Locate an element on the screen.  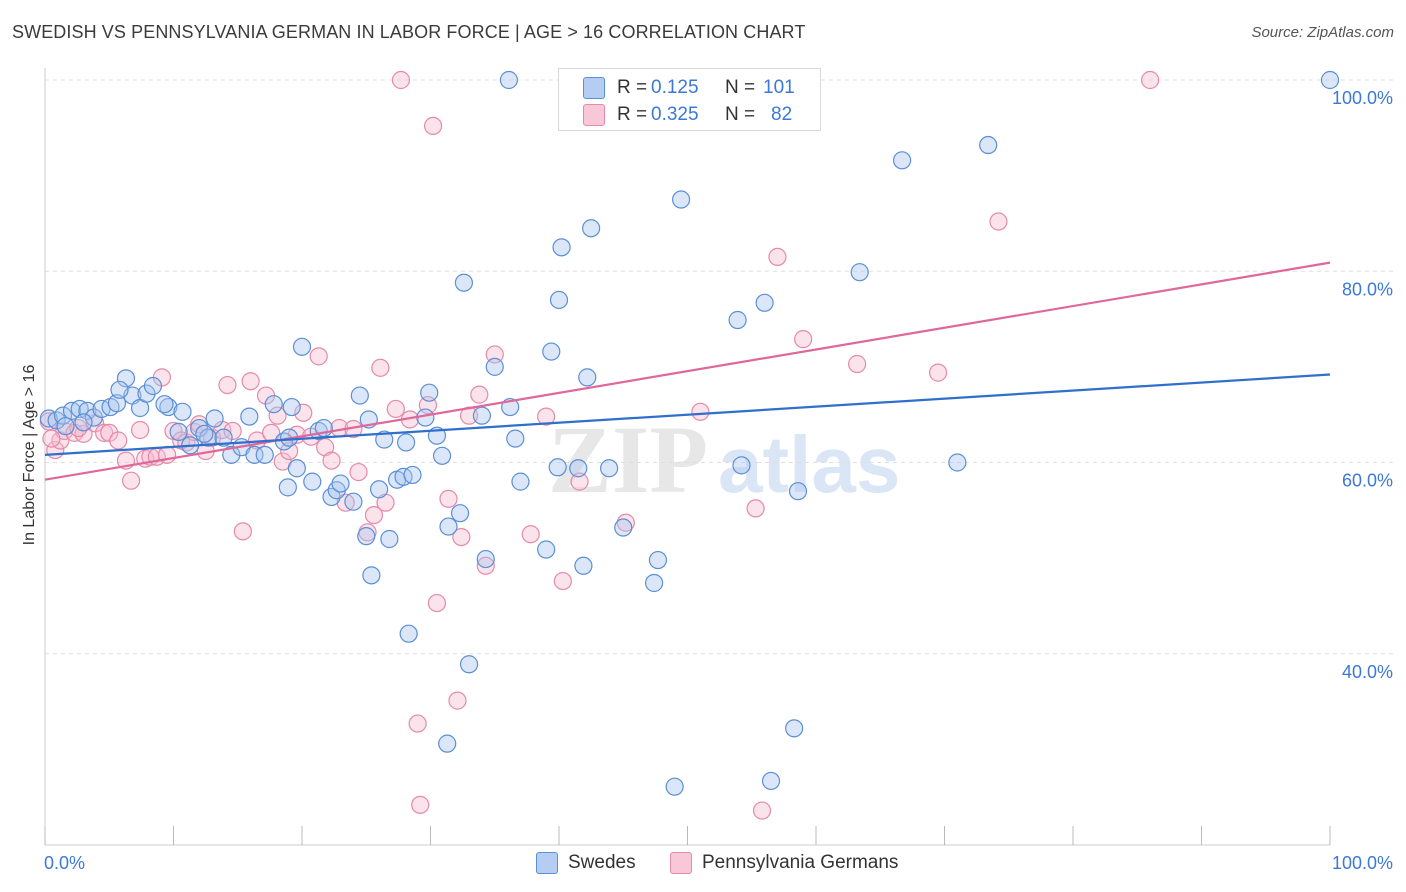
swedes-legend-swatch is located at coordinates (547, 863).